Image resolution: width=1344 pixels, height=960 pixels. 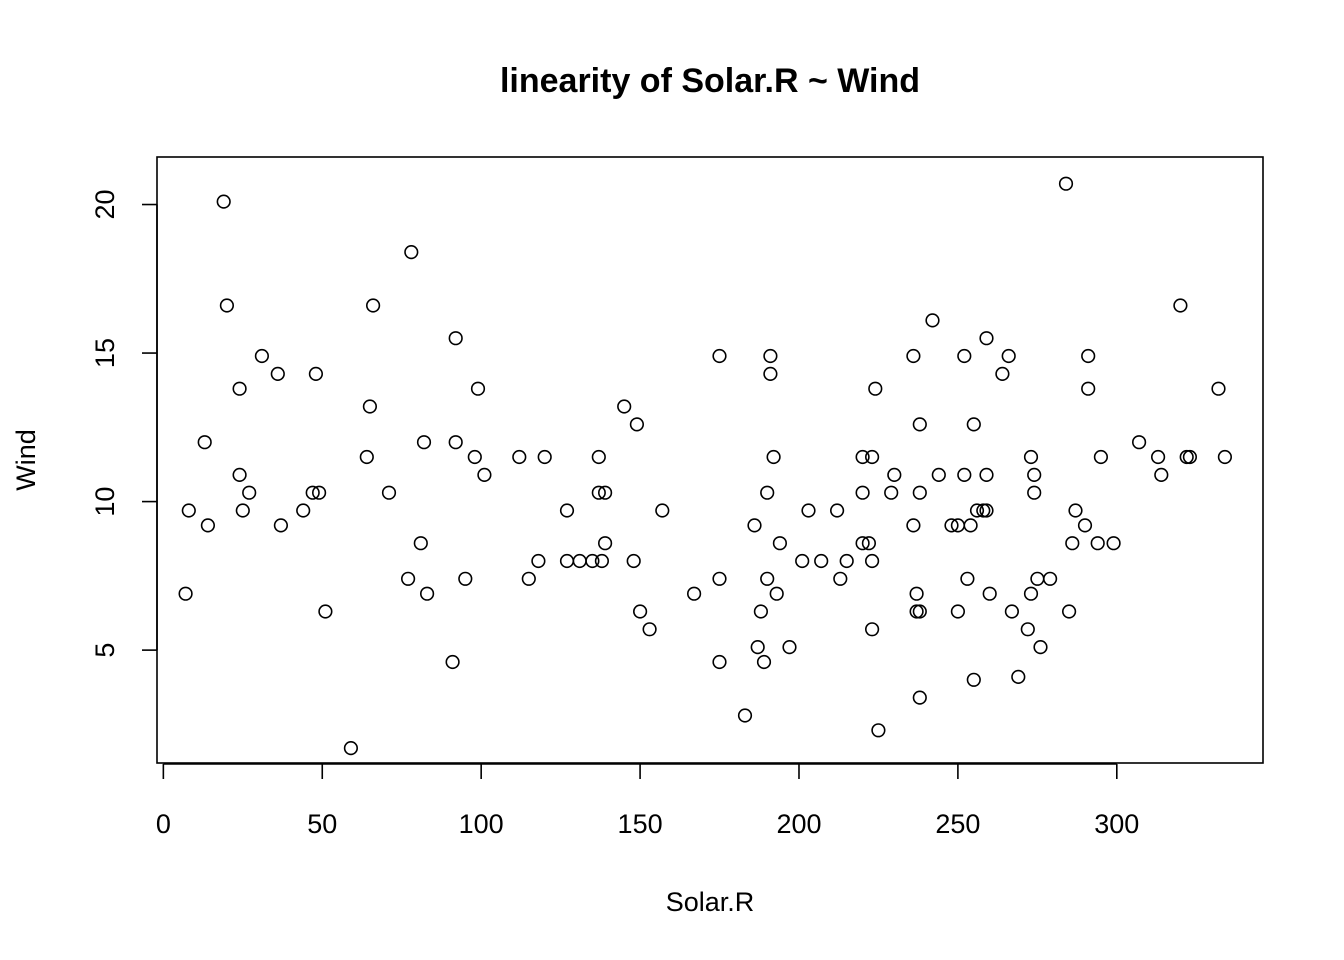 I want to click on y-tick-label: 20, so click(x=105, y=205).